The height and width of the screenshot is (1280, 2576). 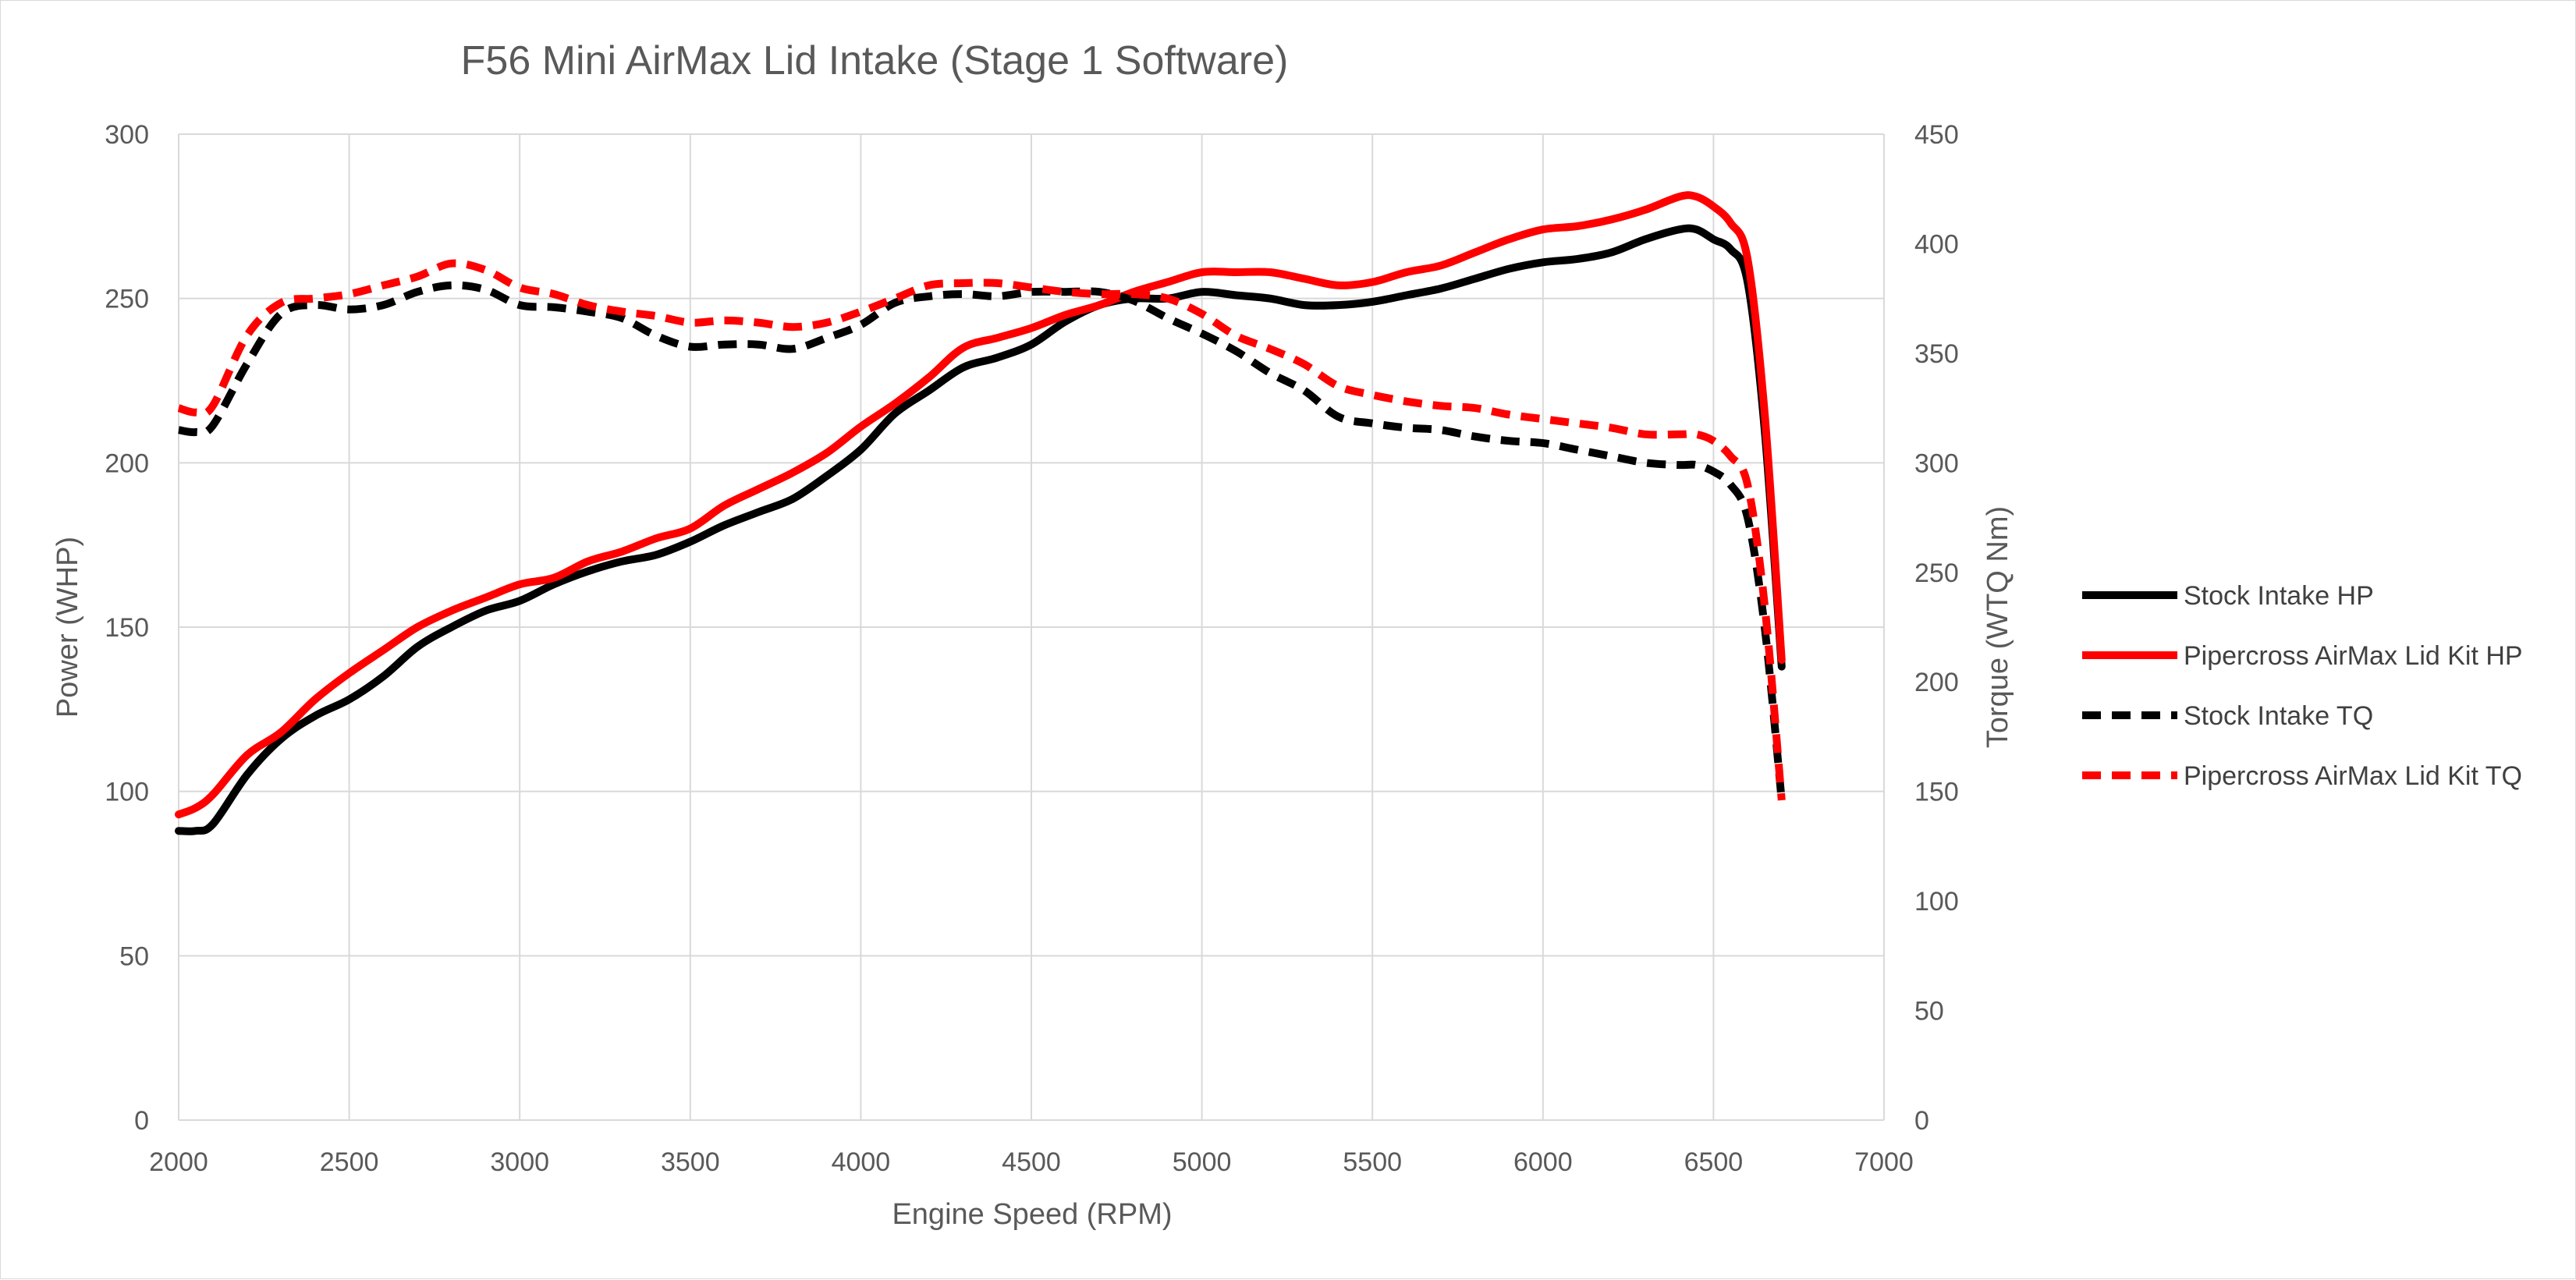 What do you see at coordinates (1936, 902) in the screenshot?
I see `y2-tick-label: 100` at bounding box center [1936, 902].